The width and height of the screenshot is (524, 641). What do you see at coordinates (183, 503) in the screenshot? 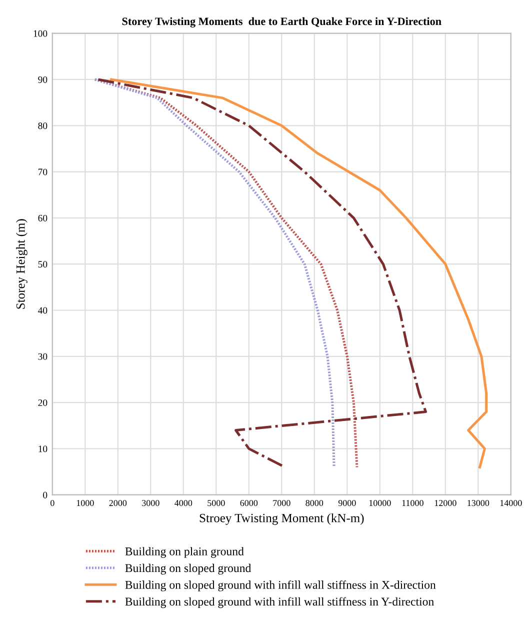
I see `x-tick-label: 4000` at bounding box center [183, 503].